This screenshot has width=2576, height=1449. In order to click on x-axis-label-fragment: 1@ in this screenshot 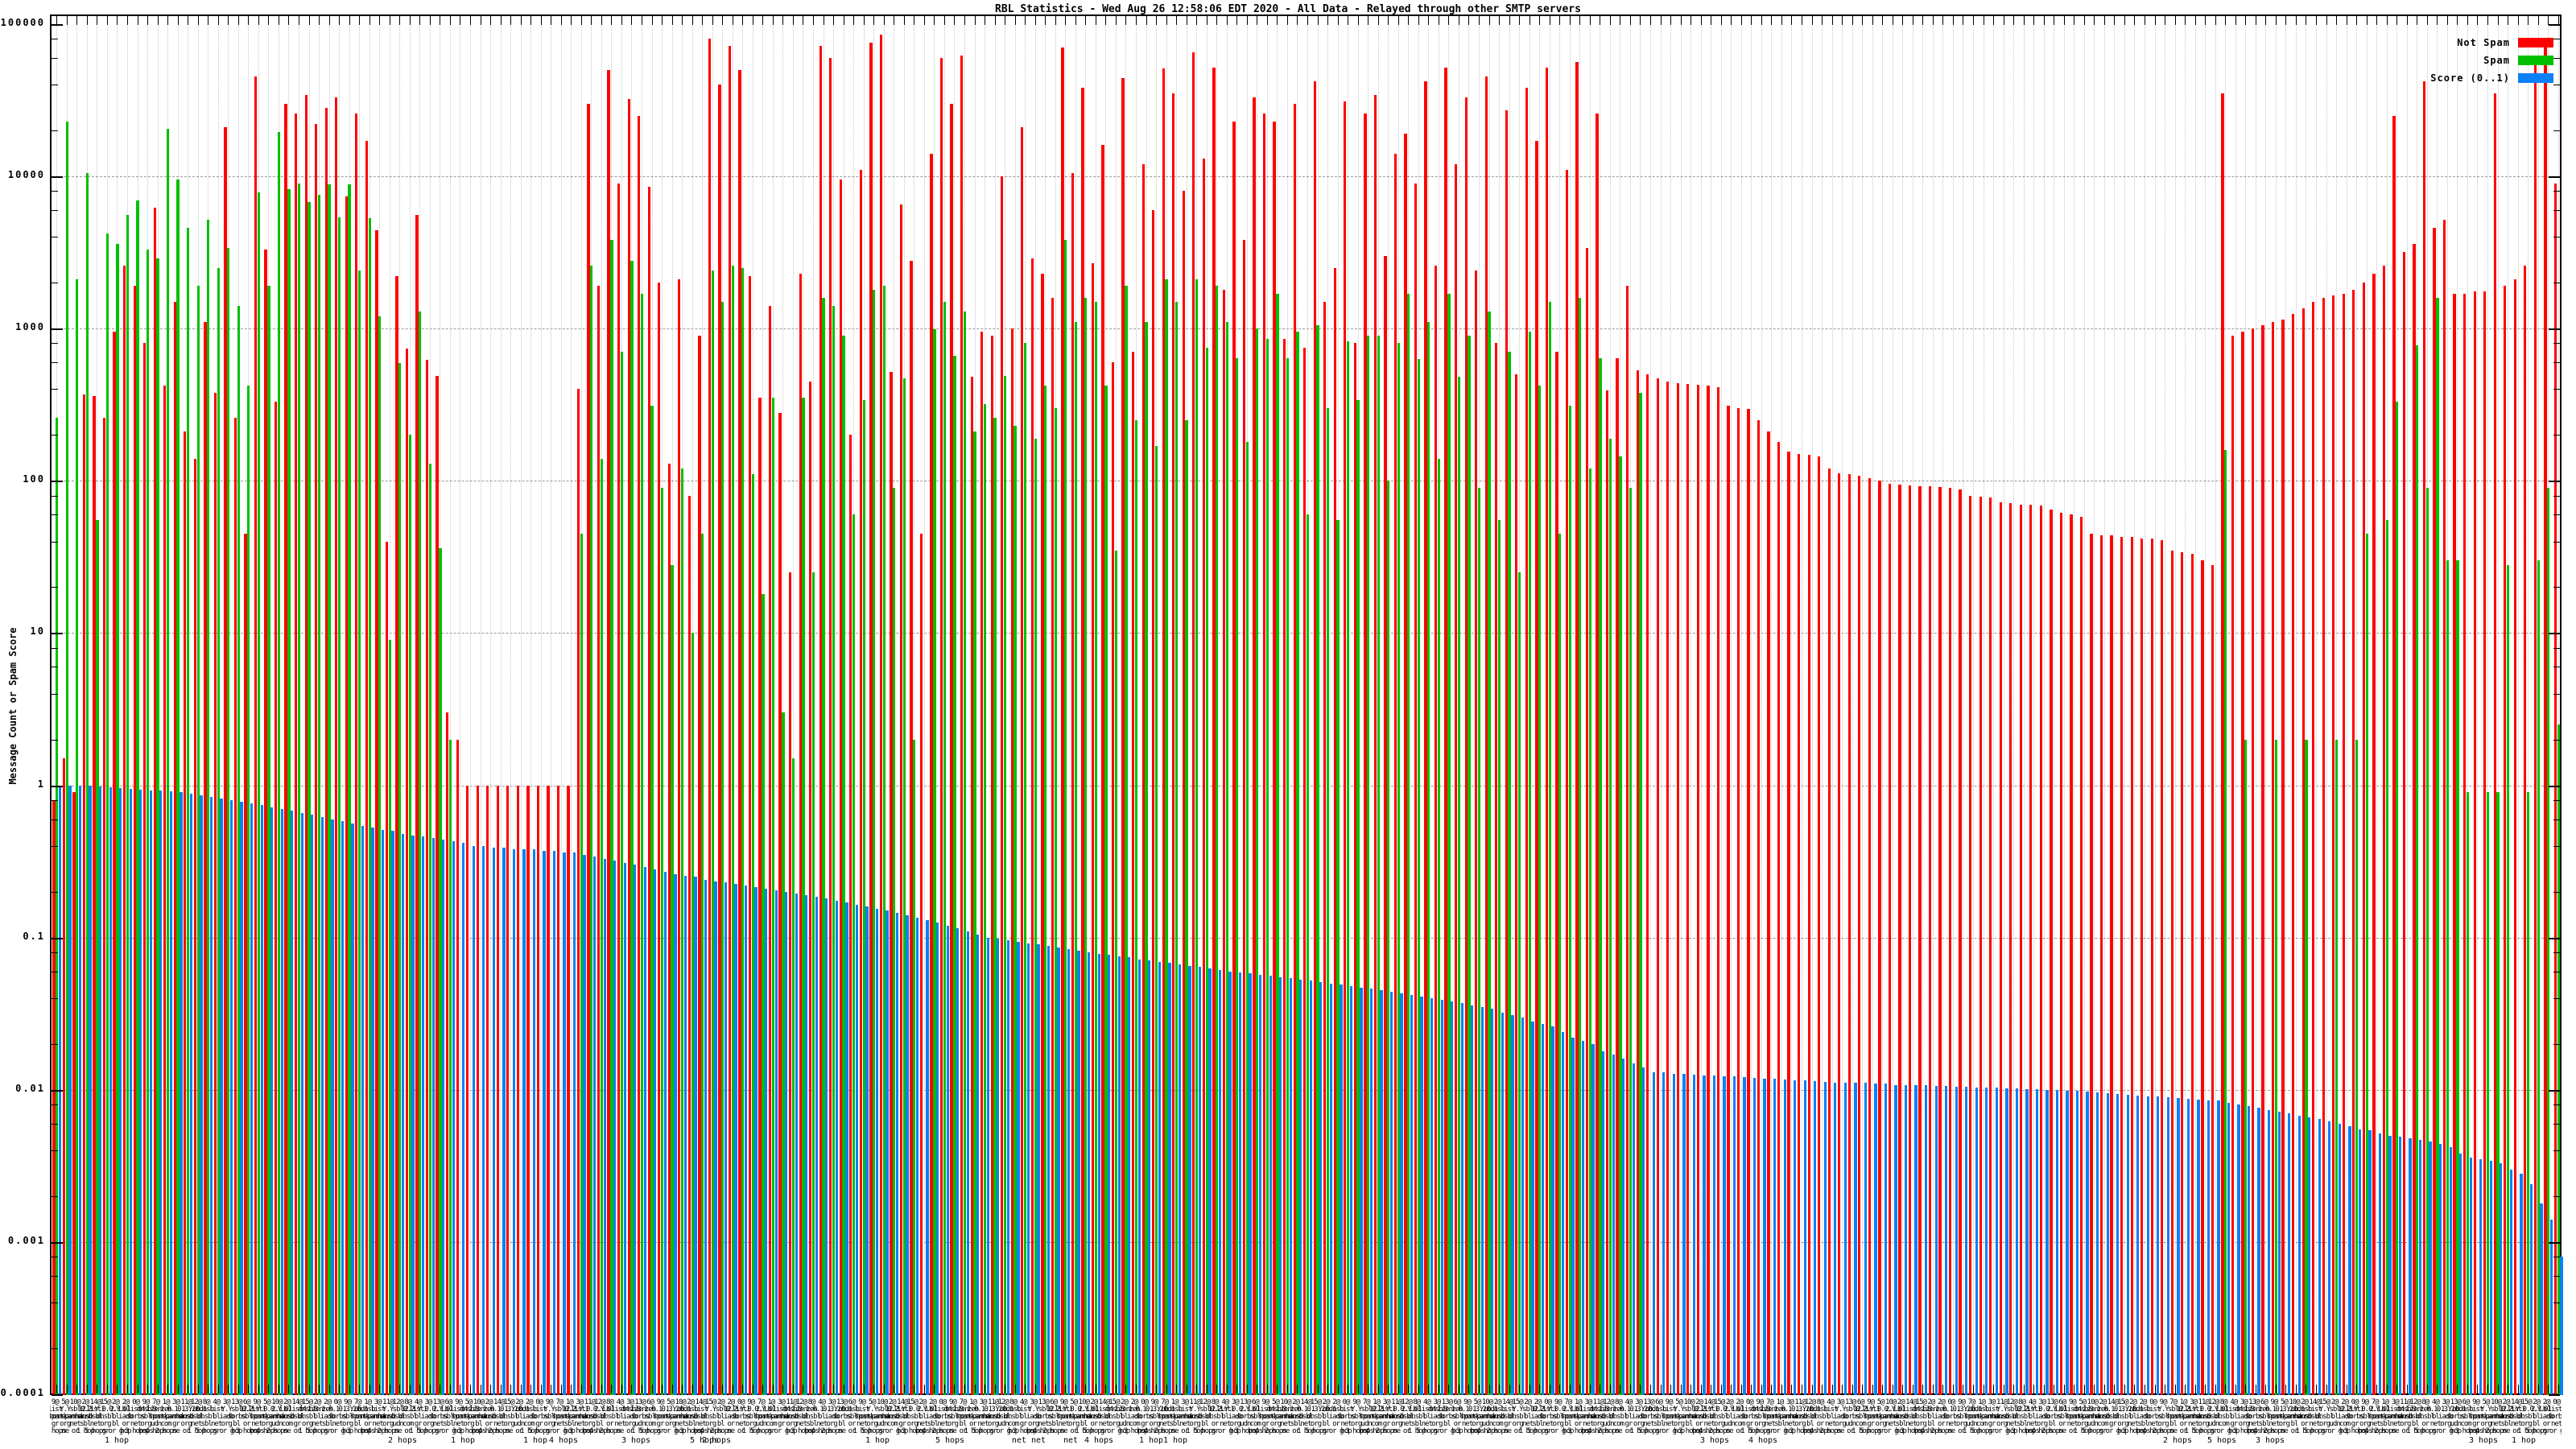, I will do `click(1377, 1402)`.